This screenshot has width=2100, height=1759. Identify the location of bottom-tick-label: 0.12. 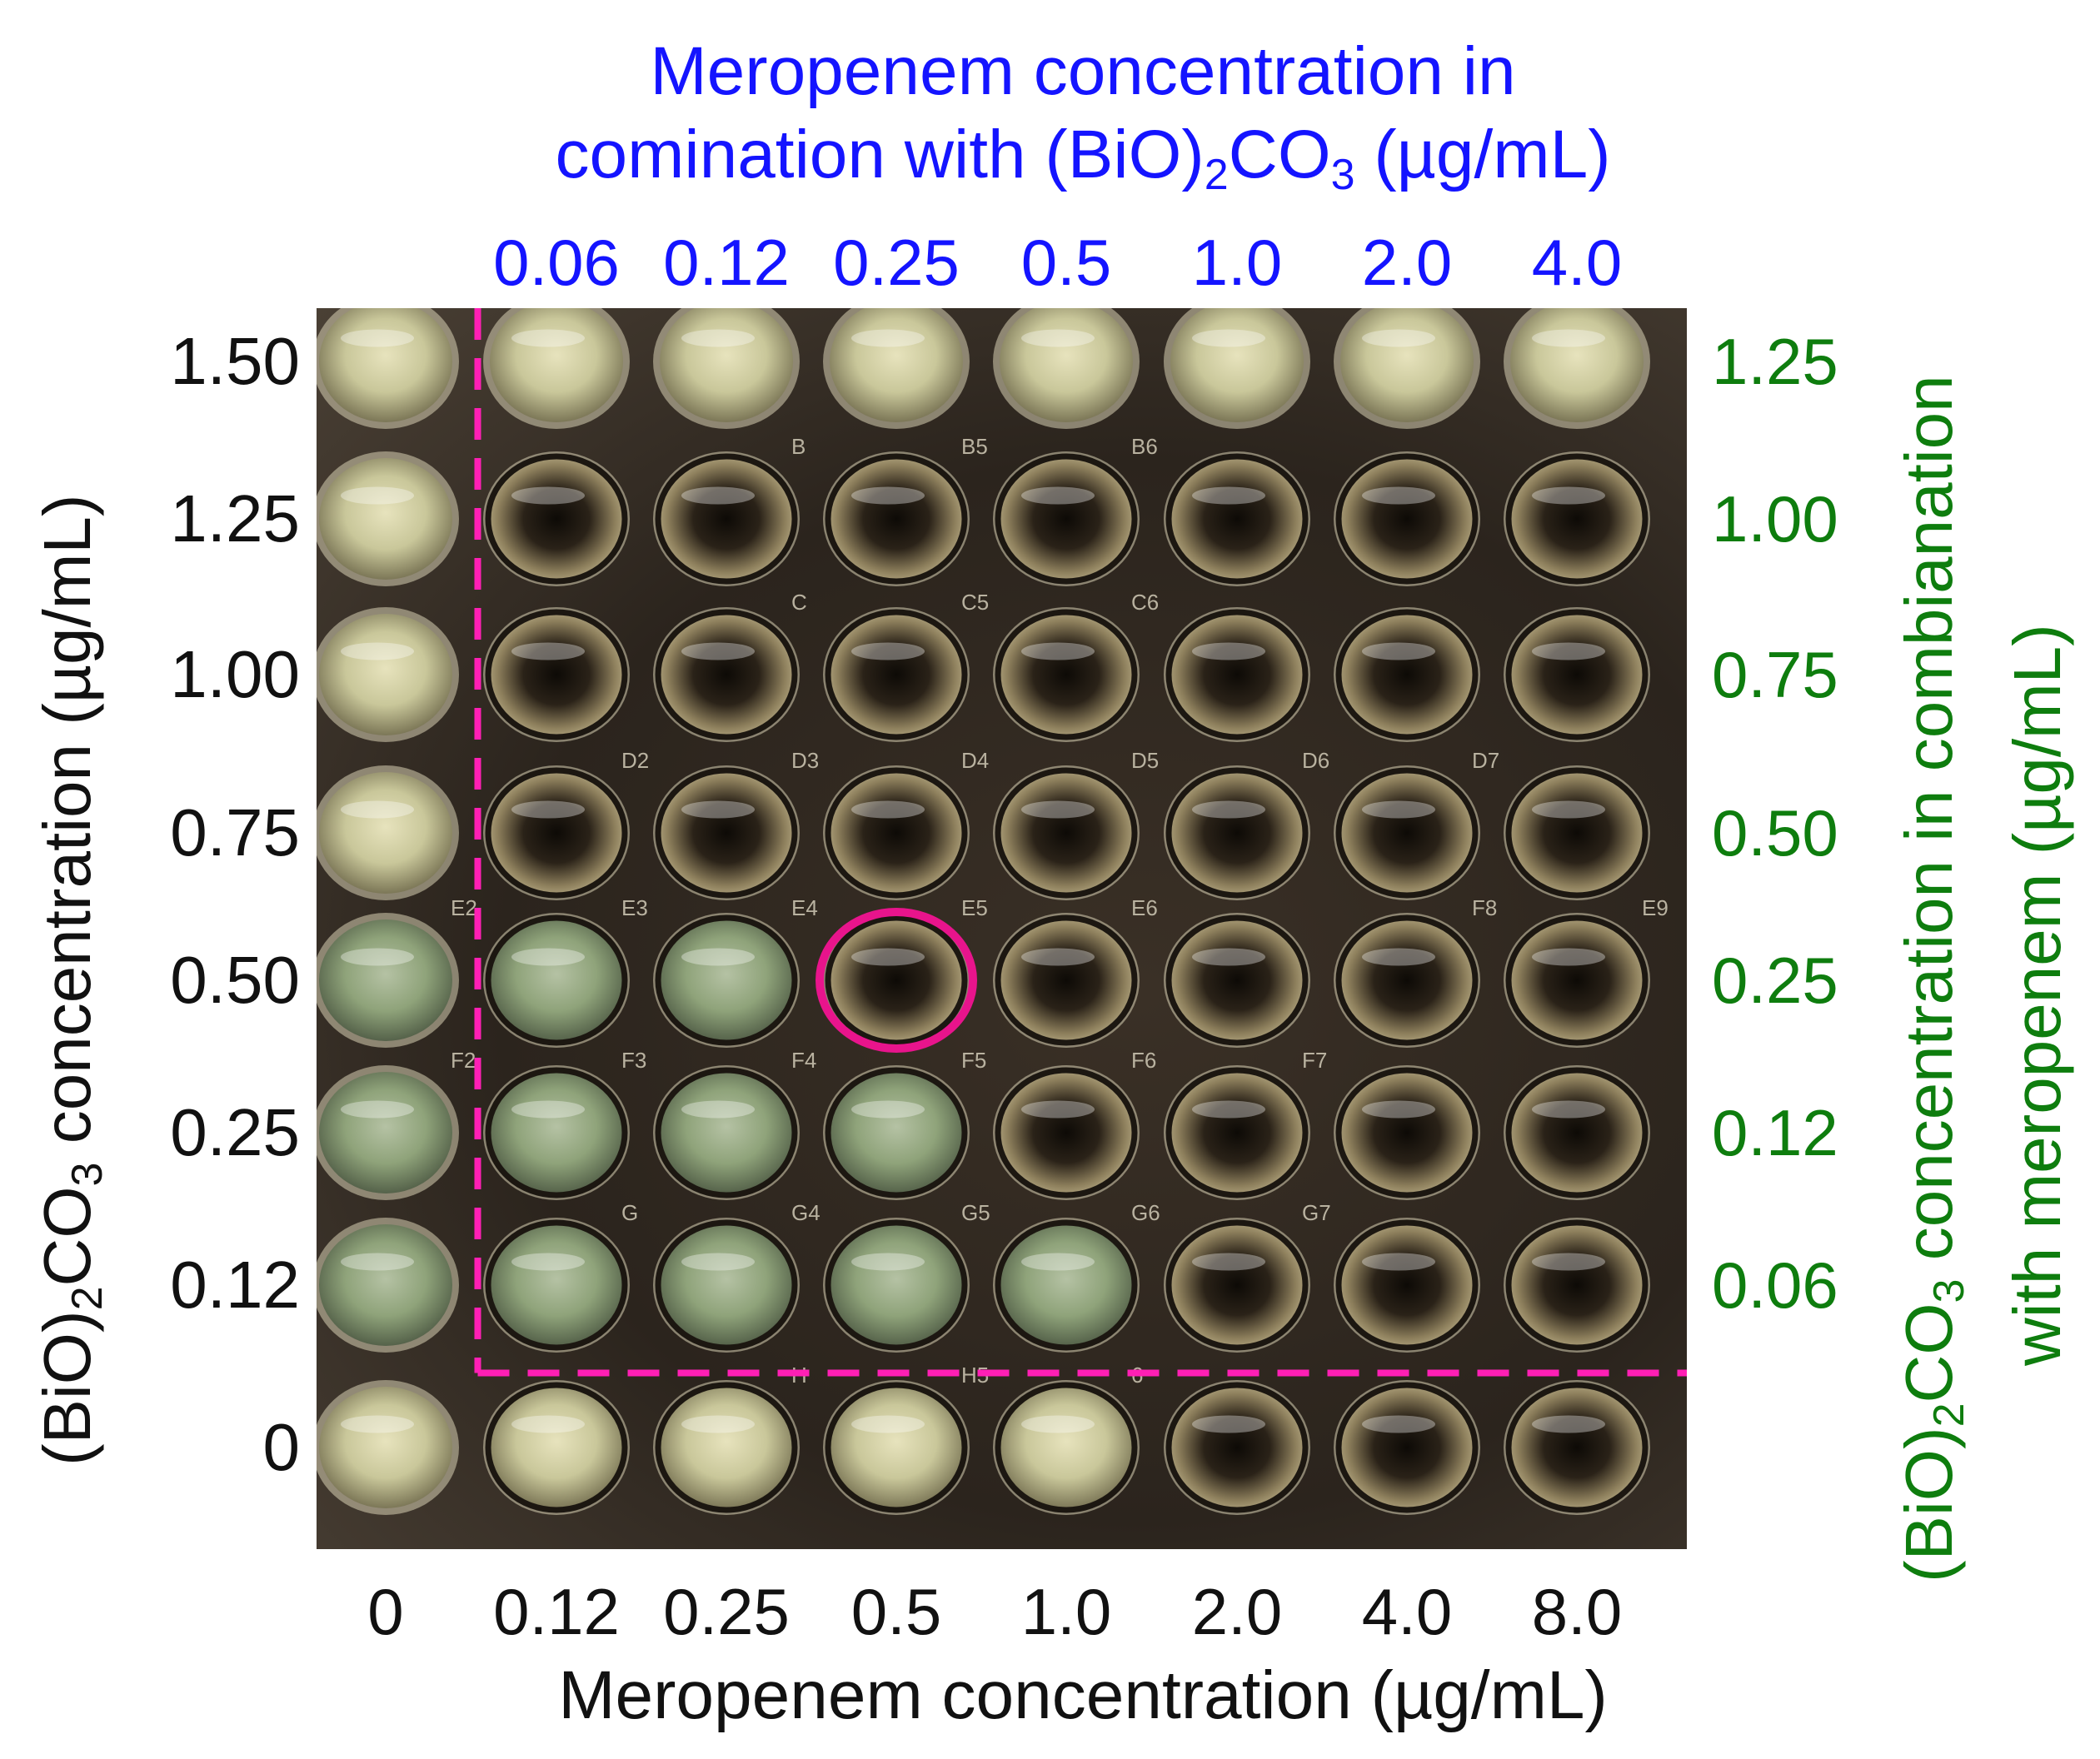
(556, 1611).